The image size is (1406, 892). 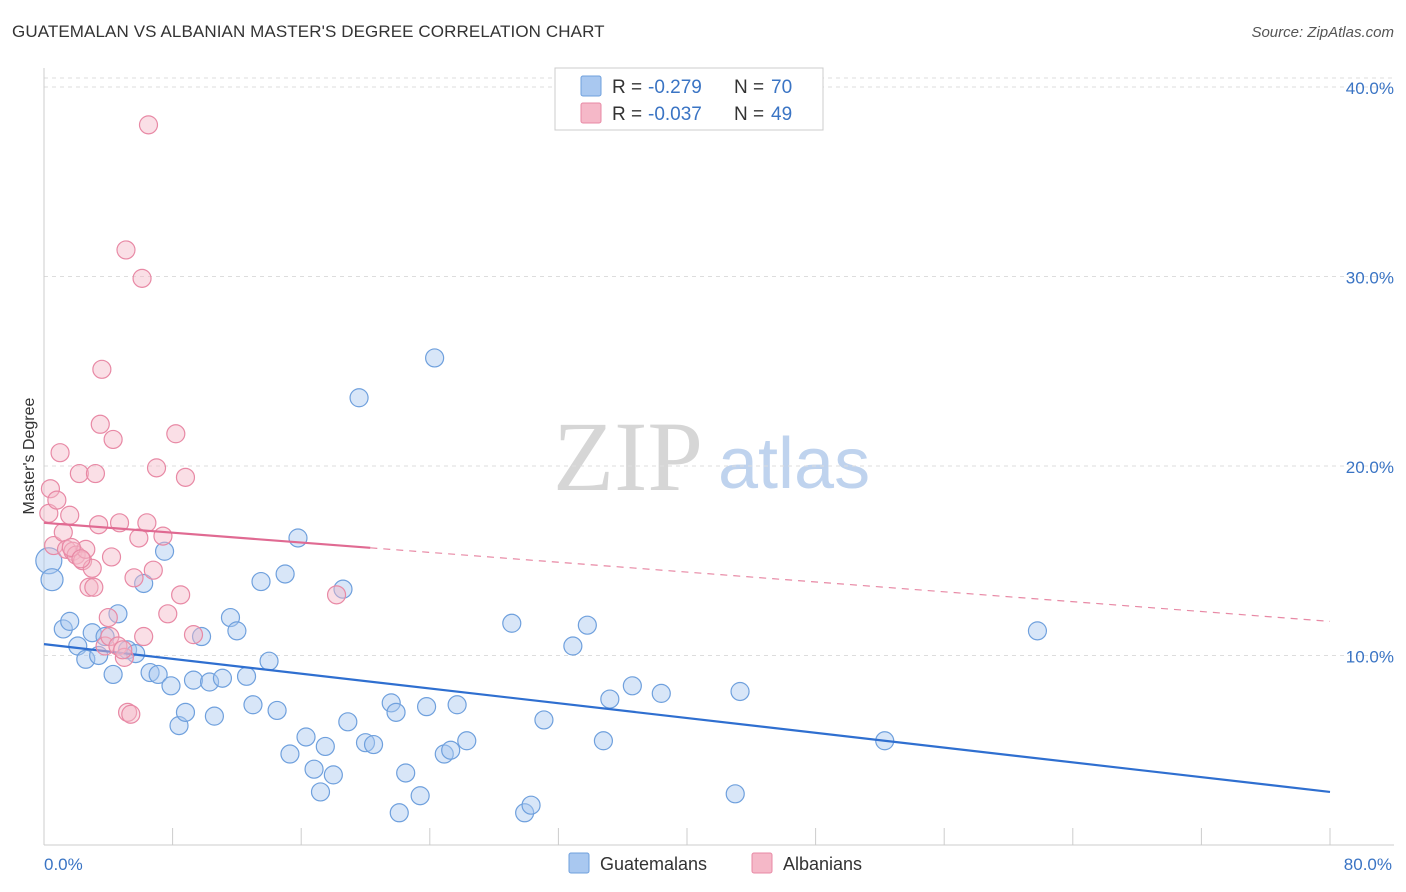 I want to click on bottom-legend-swatch-guatemalans, so click(x=579, y=863).